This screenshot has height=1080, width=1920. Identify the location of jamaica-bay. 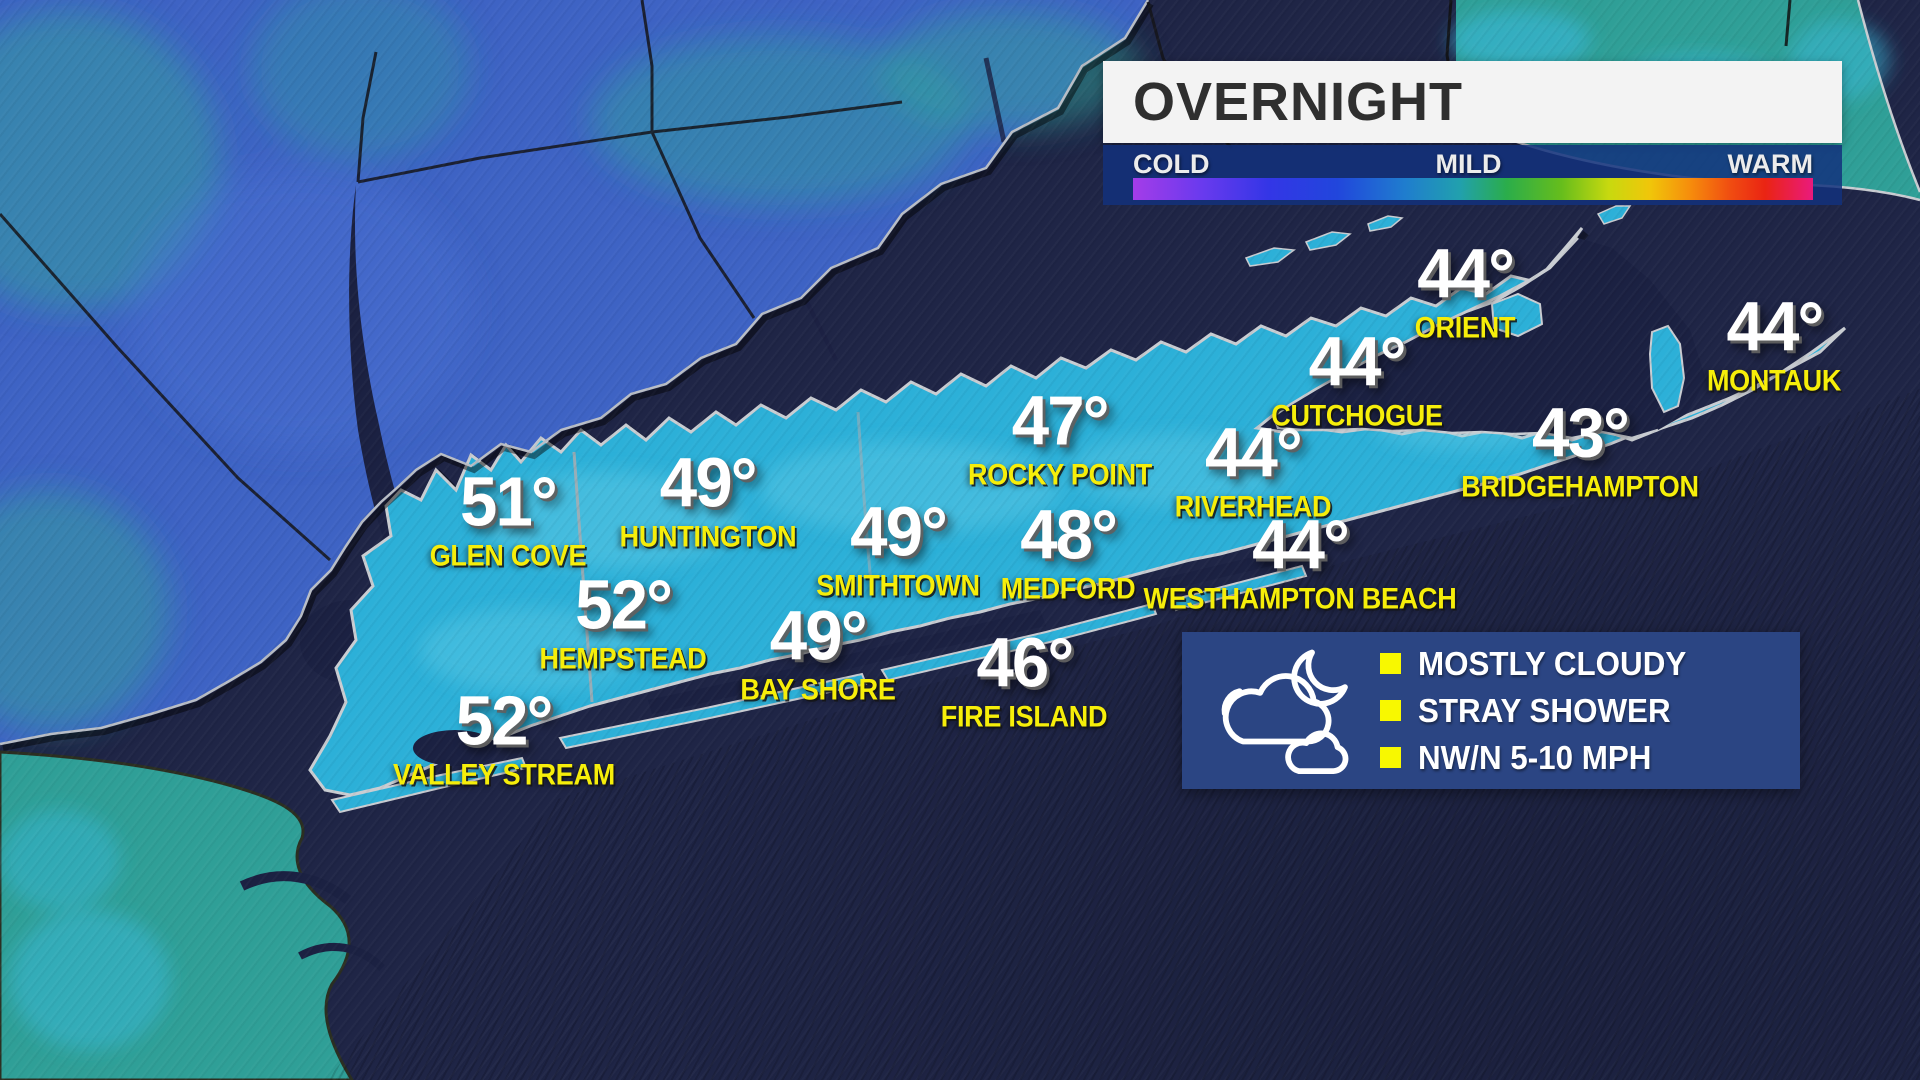
(455, 748).